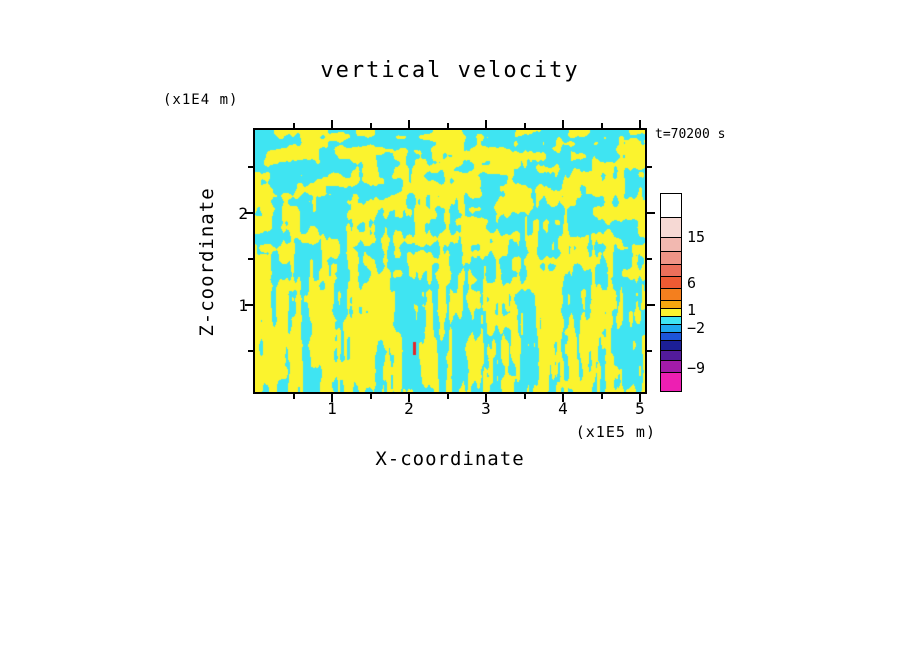 This screenshot has height=654, width=904. Describe the element at coordinates (696, 368) in the screenshot. I see `colorbar-label: −9` at that location.